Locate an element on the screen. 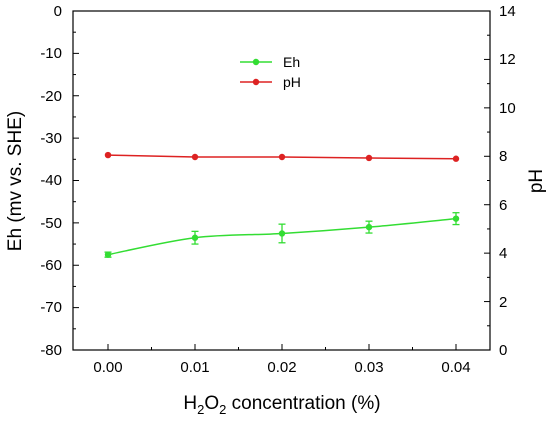 The image size is (550, 421). x-tick-label: 0.01 is located at coordinates (194, 367).